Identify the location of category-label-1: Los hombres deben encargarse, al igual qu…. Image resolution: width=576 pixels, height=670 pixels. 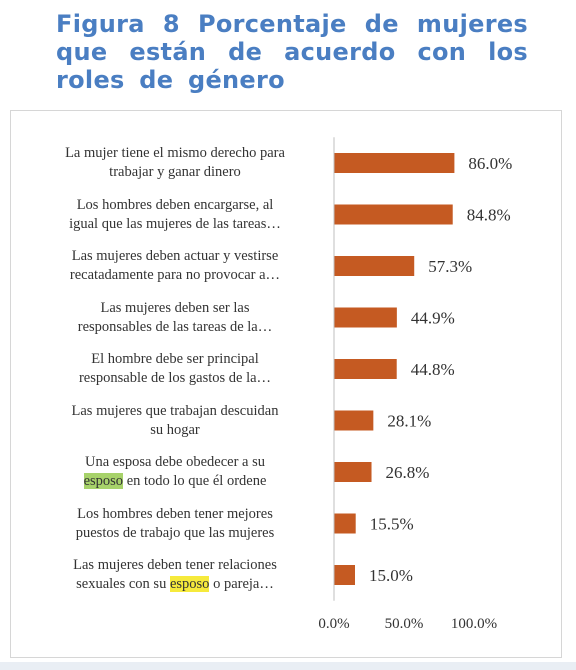
(175, 215).